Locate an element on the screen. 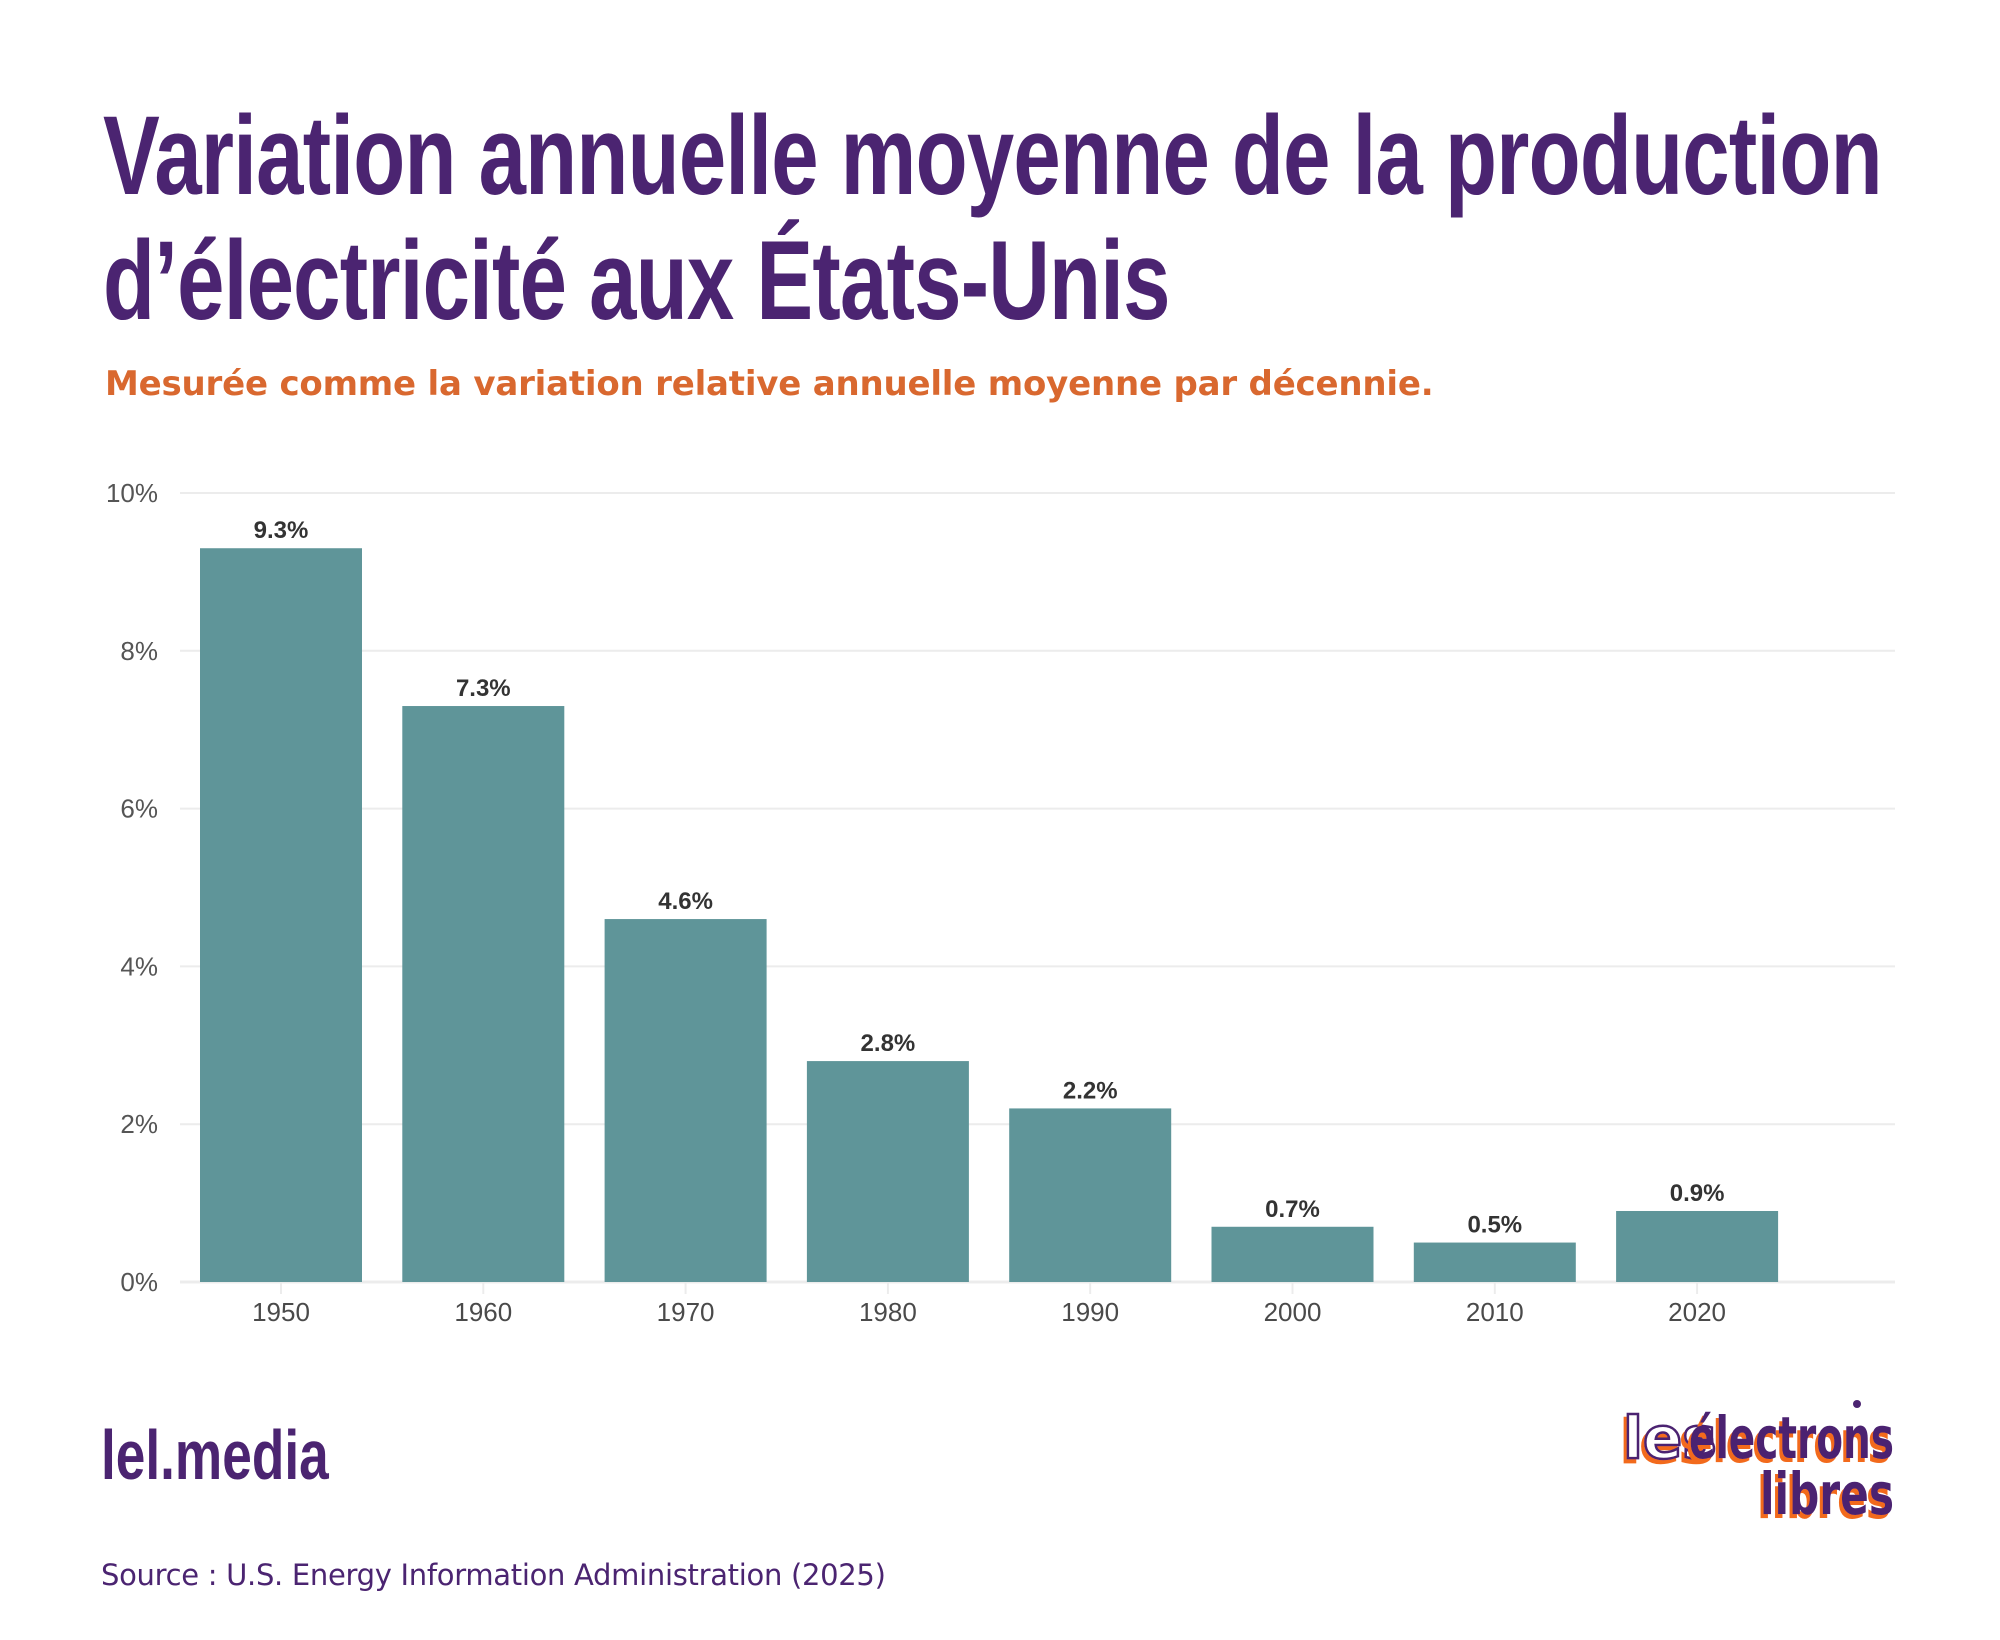  x-tick-label: 1950 is located at coordinates (281, 1312).